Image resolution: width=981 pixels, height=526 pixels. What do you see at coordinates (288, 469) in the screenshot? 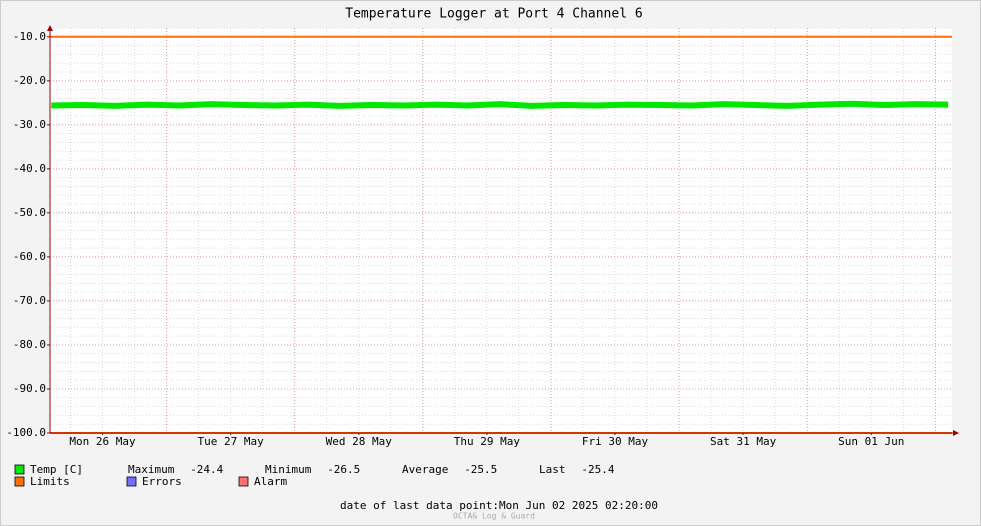
I see `stat-label: Minimum` at bounding box center [288, 469].